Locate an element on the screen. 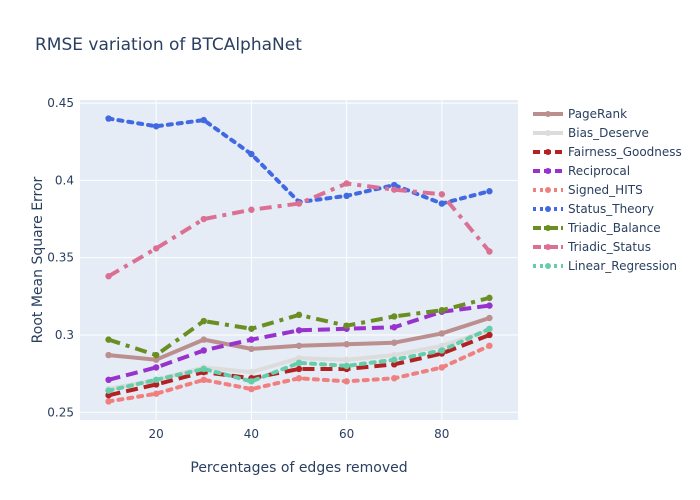  y-axis-title: Root Mean Square Error is located at coordinates (38, 259).